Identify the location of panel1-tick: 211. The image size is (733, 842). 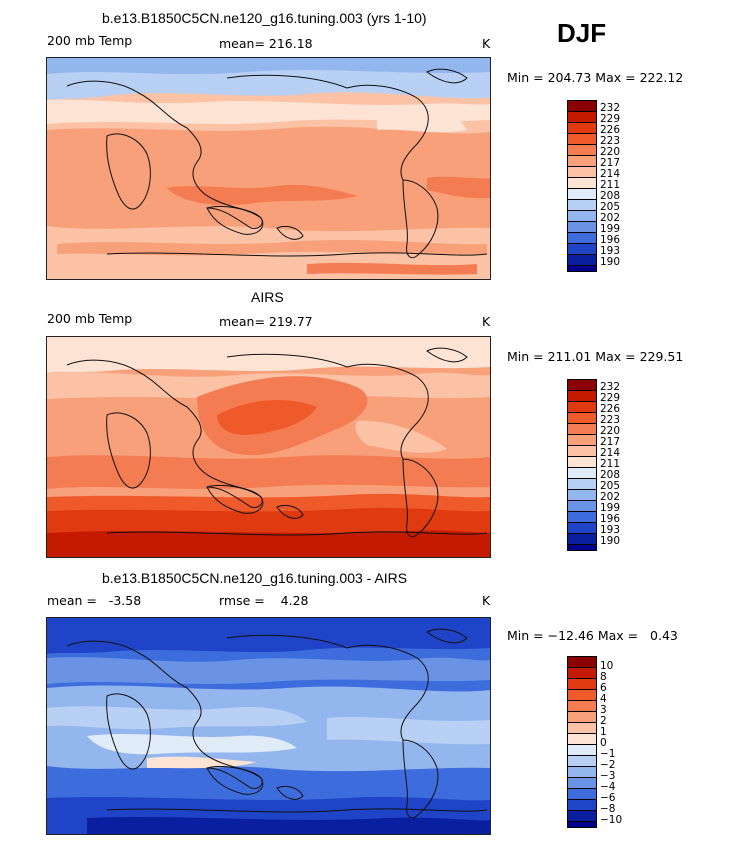
(610, 185).